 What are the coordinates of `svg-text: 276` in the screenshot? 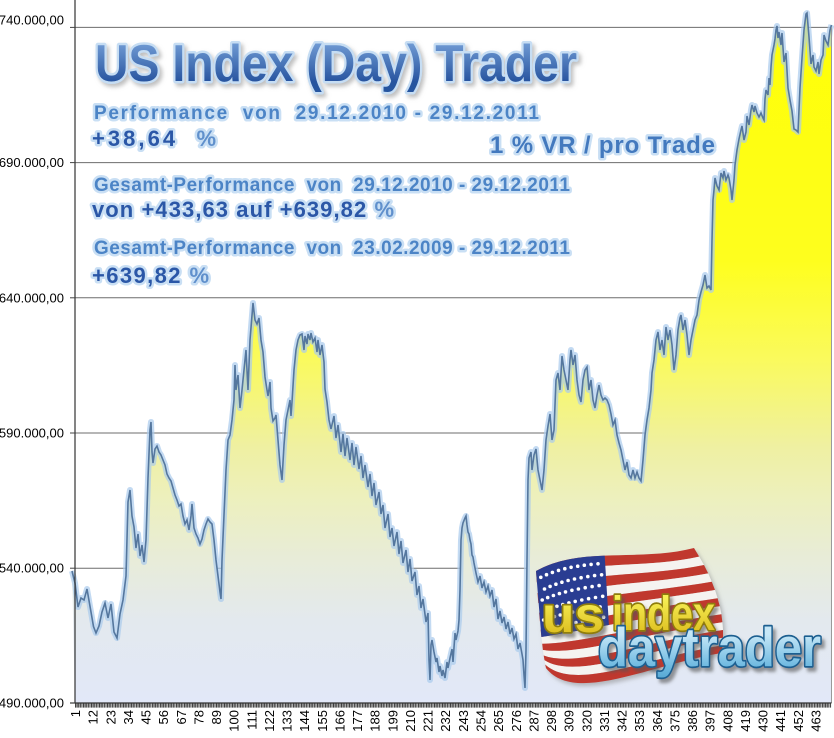 It's located at (516, 721).